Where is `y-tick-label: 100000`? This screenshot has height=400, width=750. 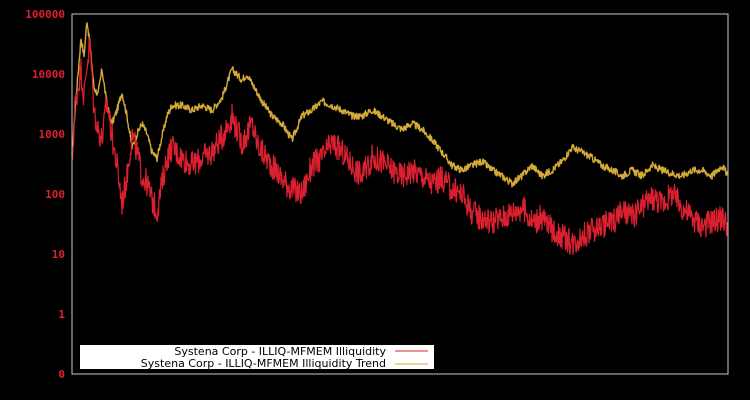
y-tick-label: 100000 is located at coordinates (45, 14).